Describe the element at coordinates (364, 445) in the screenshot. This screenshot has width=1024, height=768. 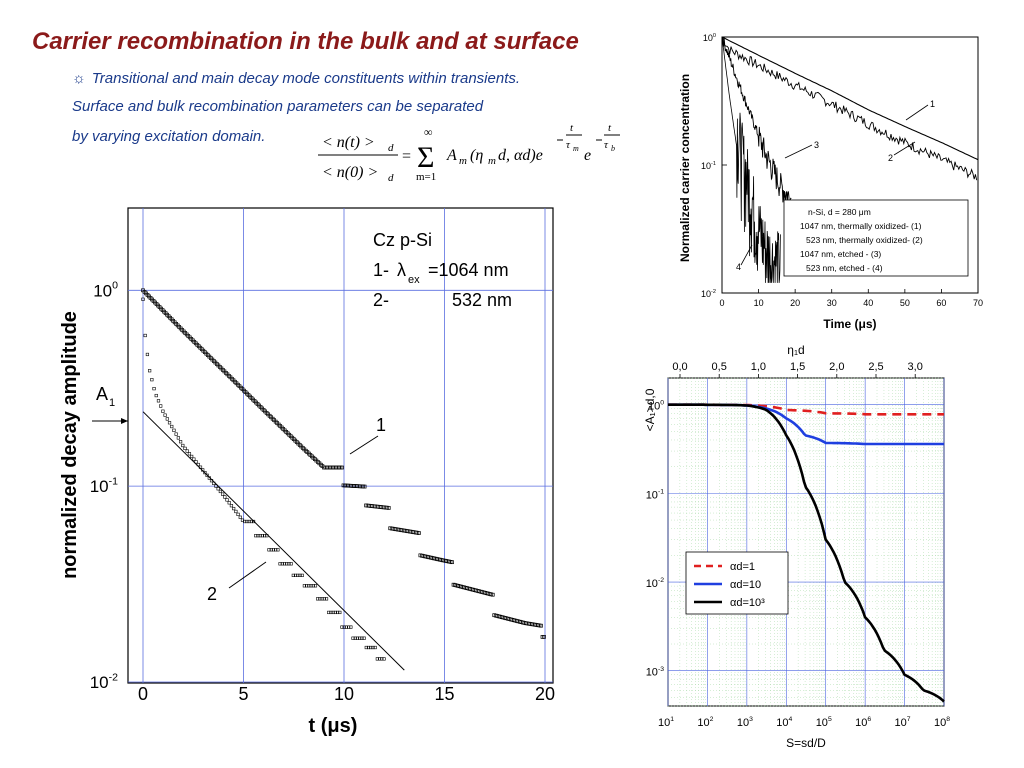
I see `main-label-1-leader` at that location.